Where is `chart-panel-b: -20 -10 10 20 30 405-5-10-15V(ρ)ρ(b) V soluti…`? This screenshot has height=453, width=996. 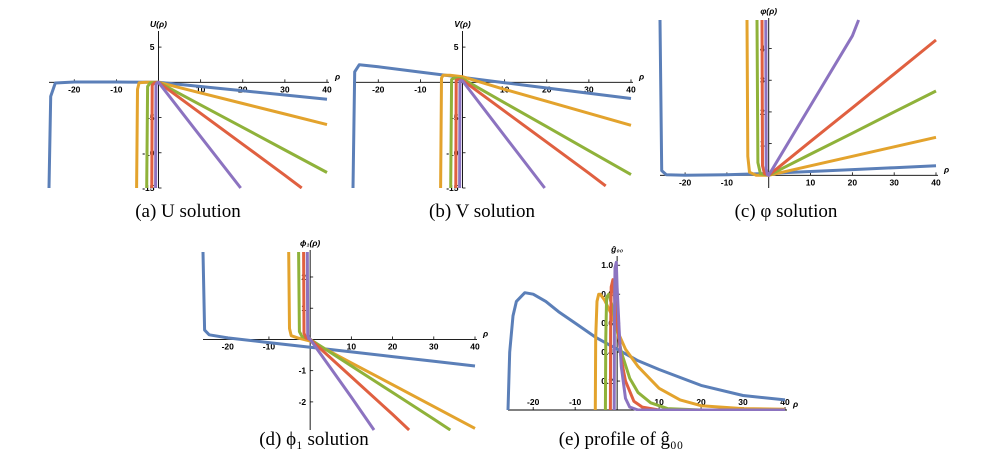 chart-panel-b: -20 -10 10 20 30 405-5-10-15V(ρ)ρ(b) V soluti… is located at coordinates (497, 120).